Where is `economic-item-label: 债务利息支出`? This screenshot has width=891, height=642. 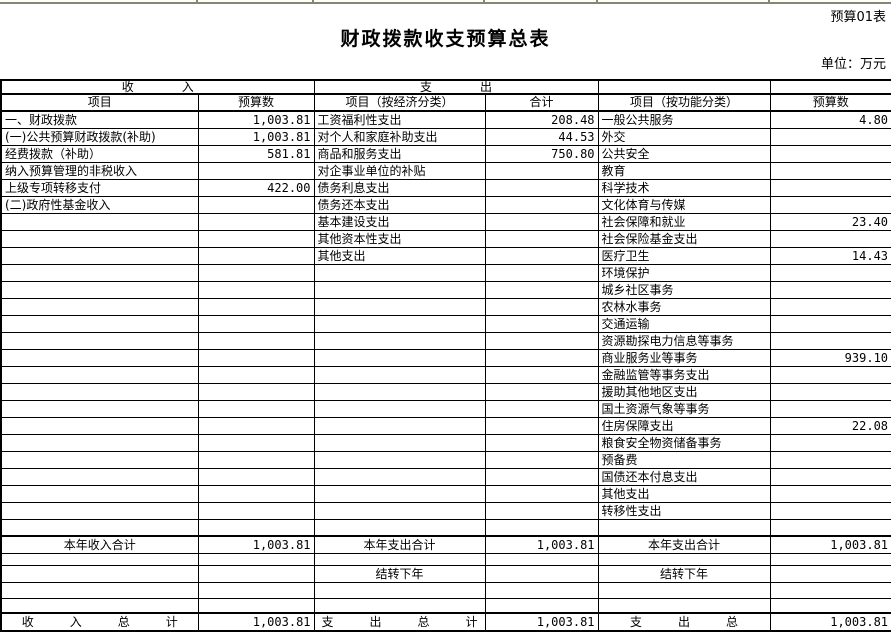
economic-item-label: 债务利息支出 is located at coordinates (399, 188).